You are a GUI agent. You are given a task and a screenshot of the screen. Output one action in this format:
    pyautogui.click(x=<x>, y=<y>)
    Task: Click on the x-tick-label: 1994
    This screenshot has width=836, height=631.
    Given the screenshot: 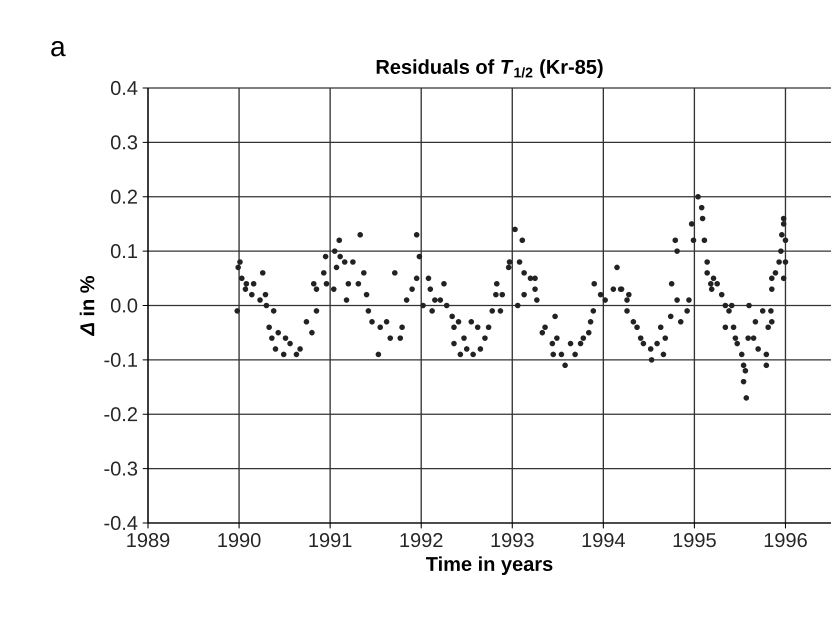 What is the action you would take?
    pyautogui.click(x=603, y=540)
    